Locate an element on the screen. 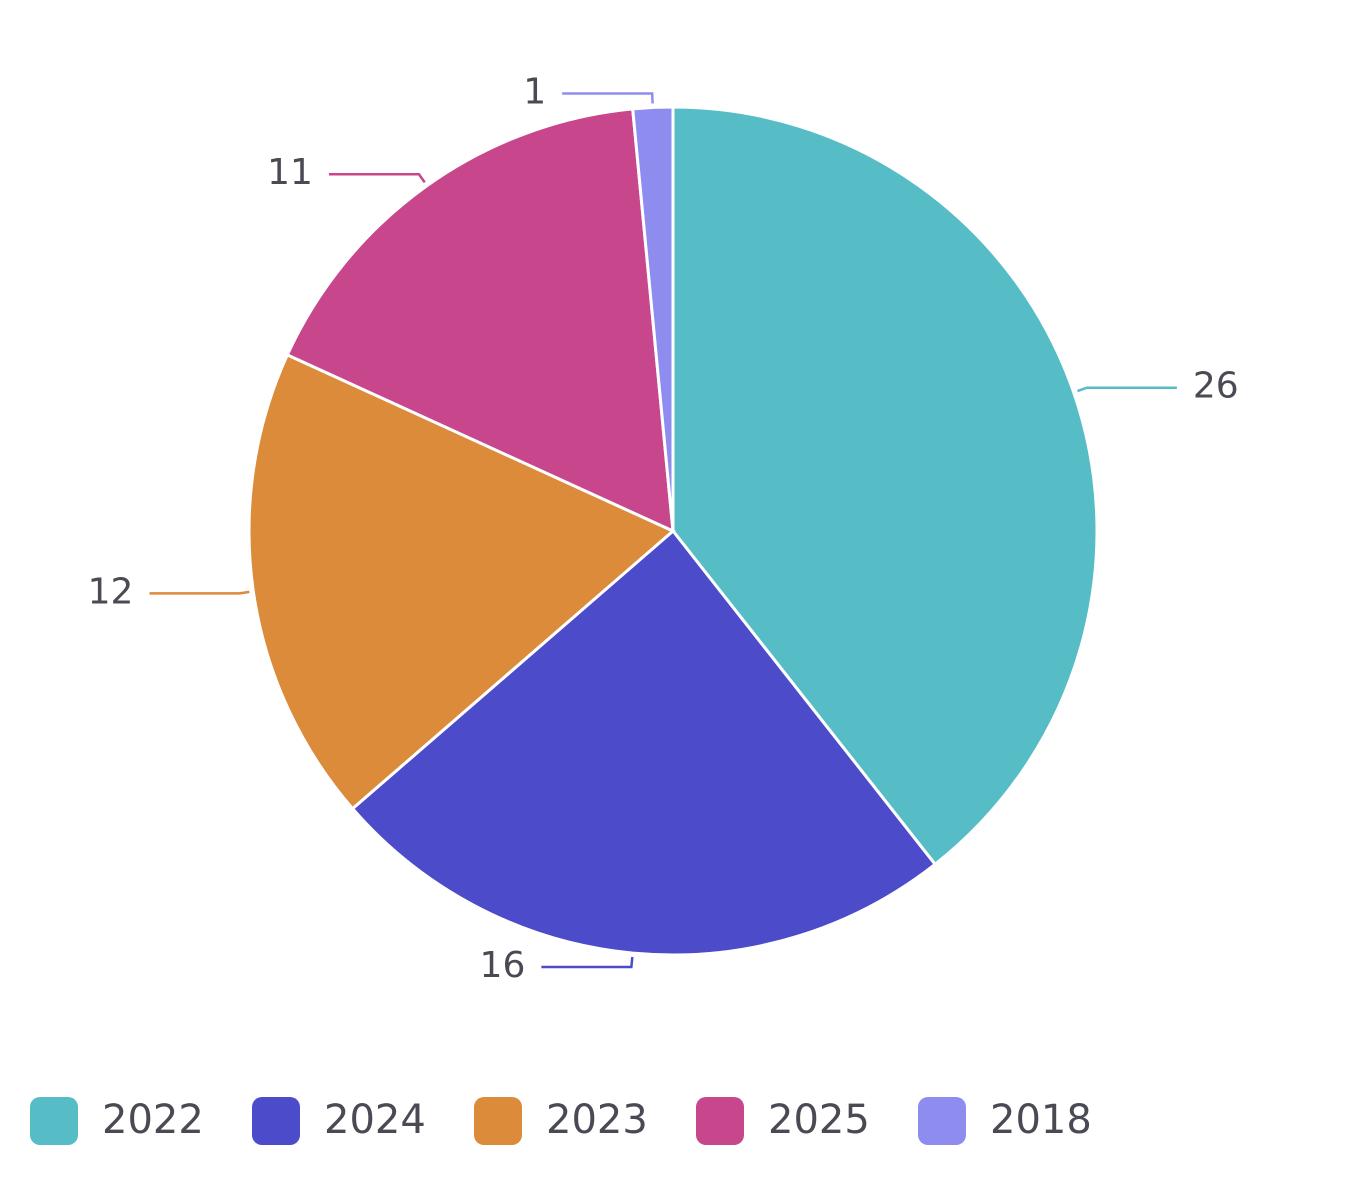  data-label: 12 is located at coordinates (111, 591).